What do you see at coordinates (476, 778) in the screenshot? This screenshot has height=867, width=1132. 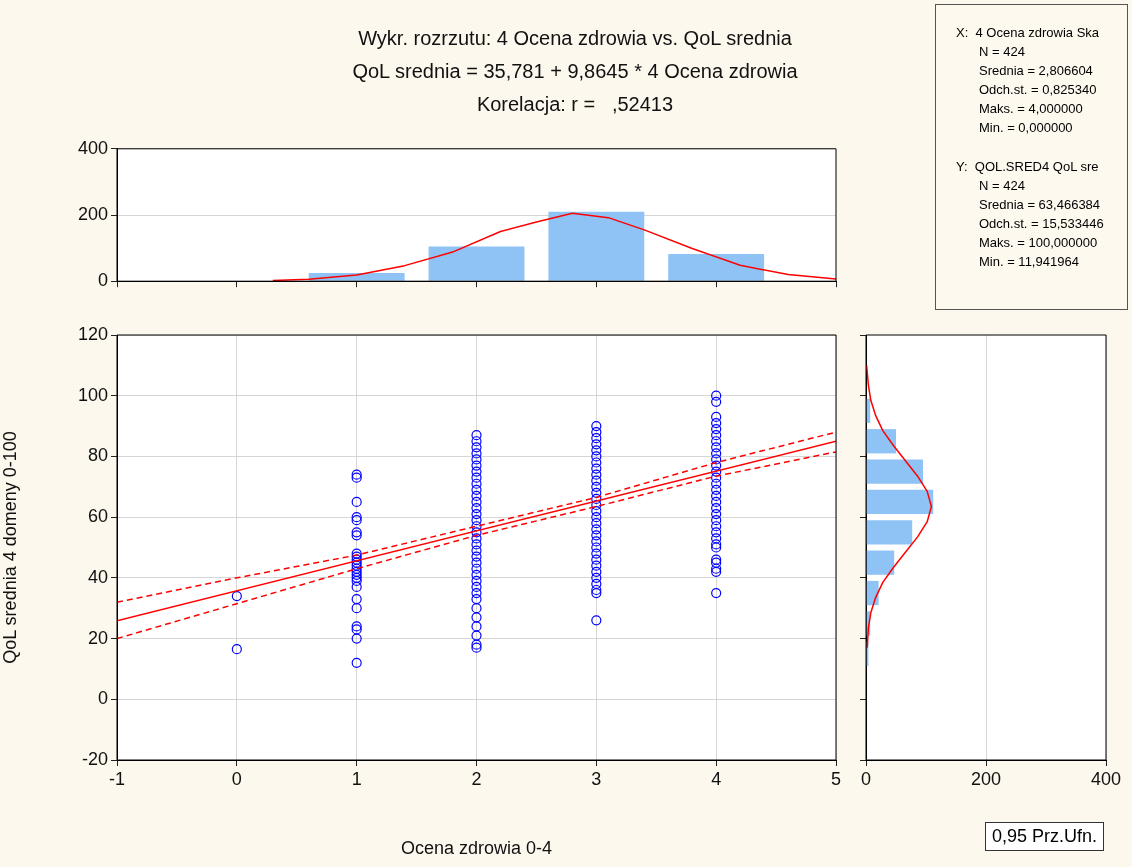 I see `x-tick-label: 2` at bounding box center [476, 778].